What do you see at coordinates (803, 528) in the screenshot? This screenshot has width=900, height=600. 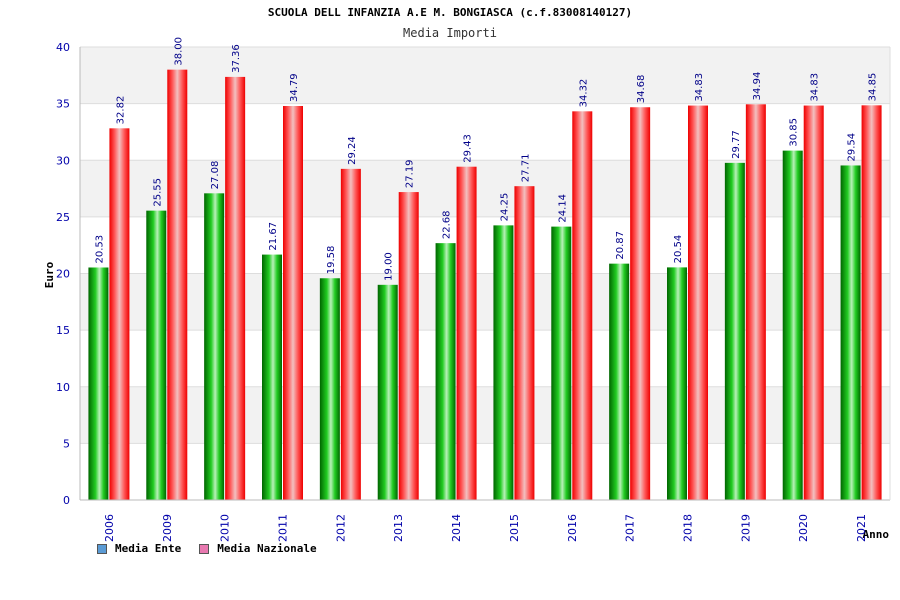 I see `x-tick-label: 2020` at bounding box center [803, 528].